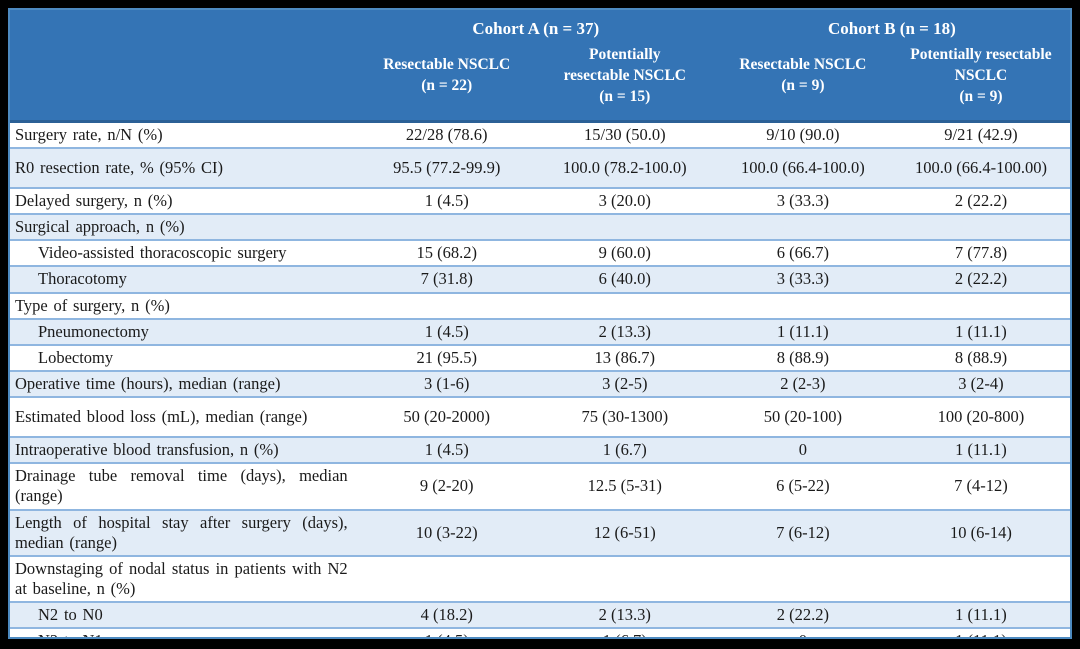  Describe the element at coordinates (162, 253) in the screenshot. I see `row-label: Video-assisted thoracoscopic surgery` at that location.